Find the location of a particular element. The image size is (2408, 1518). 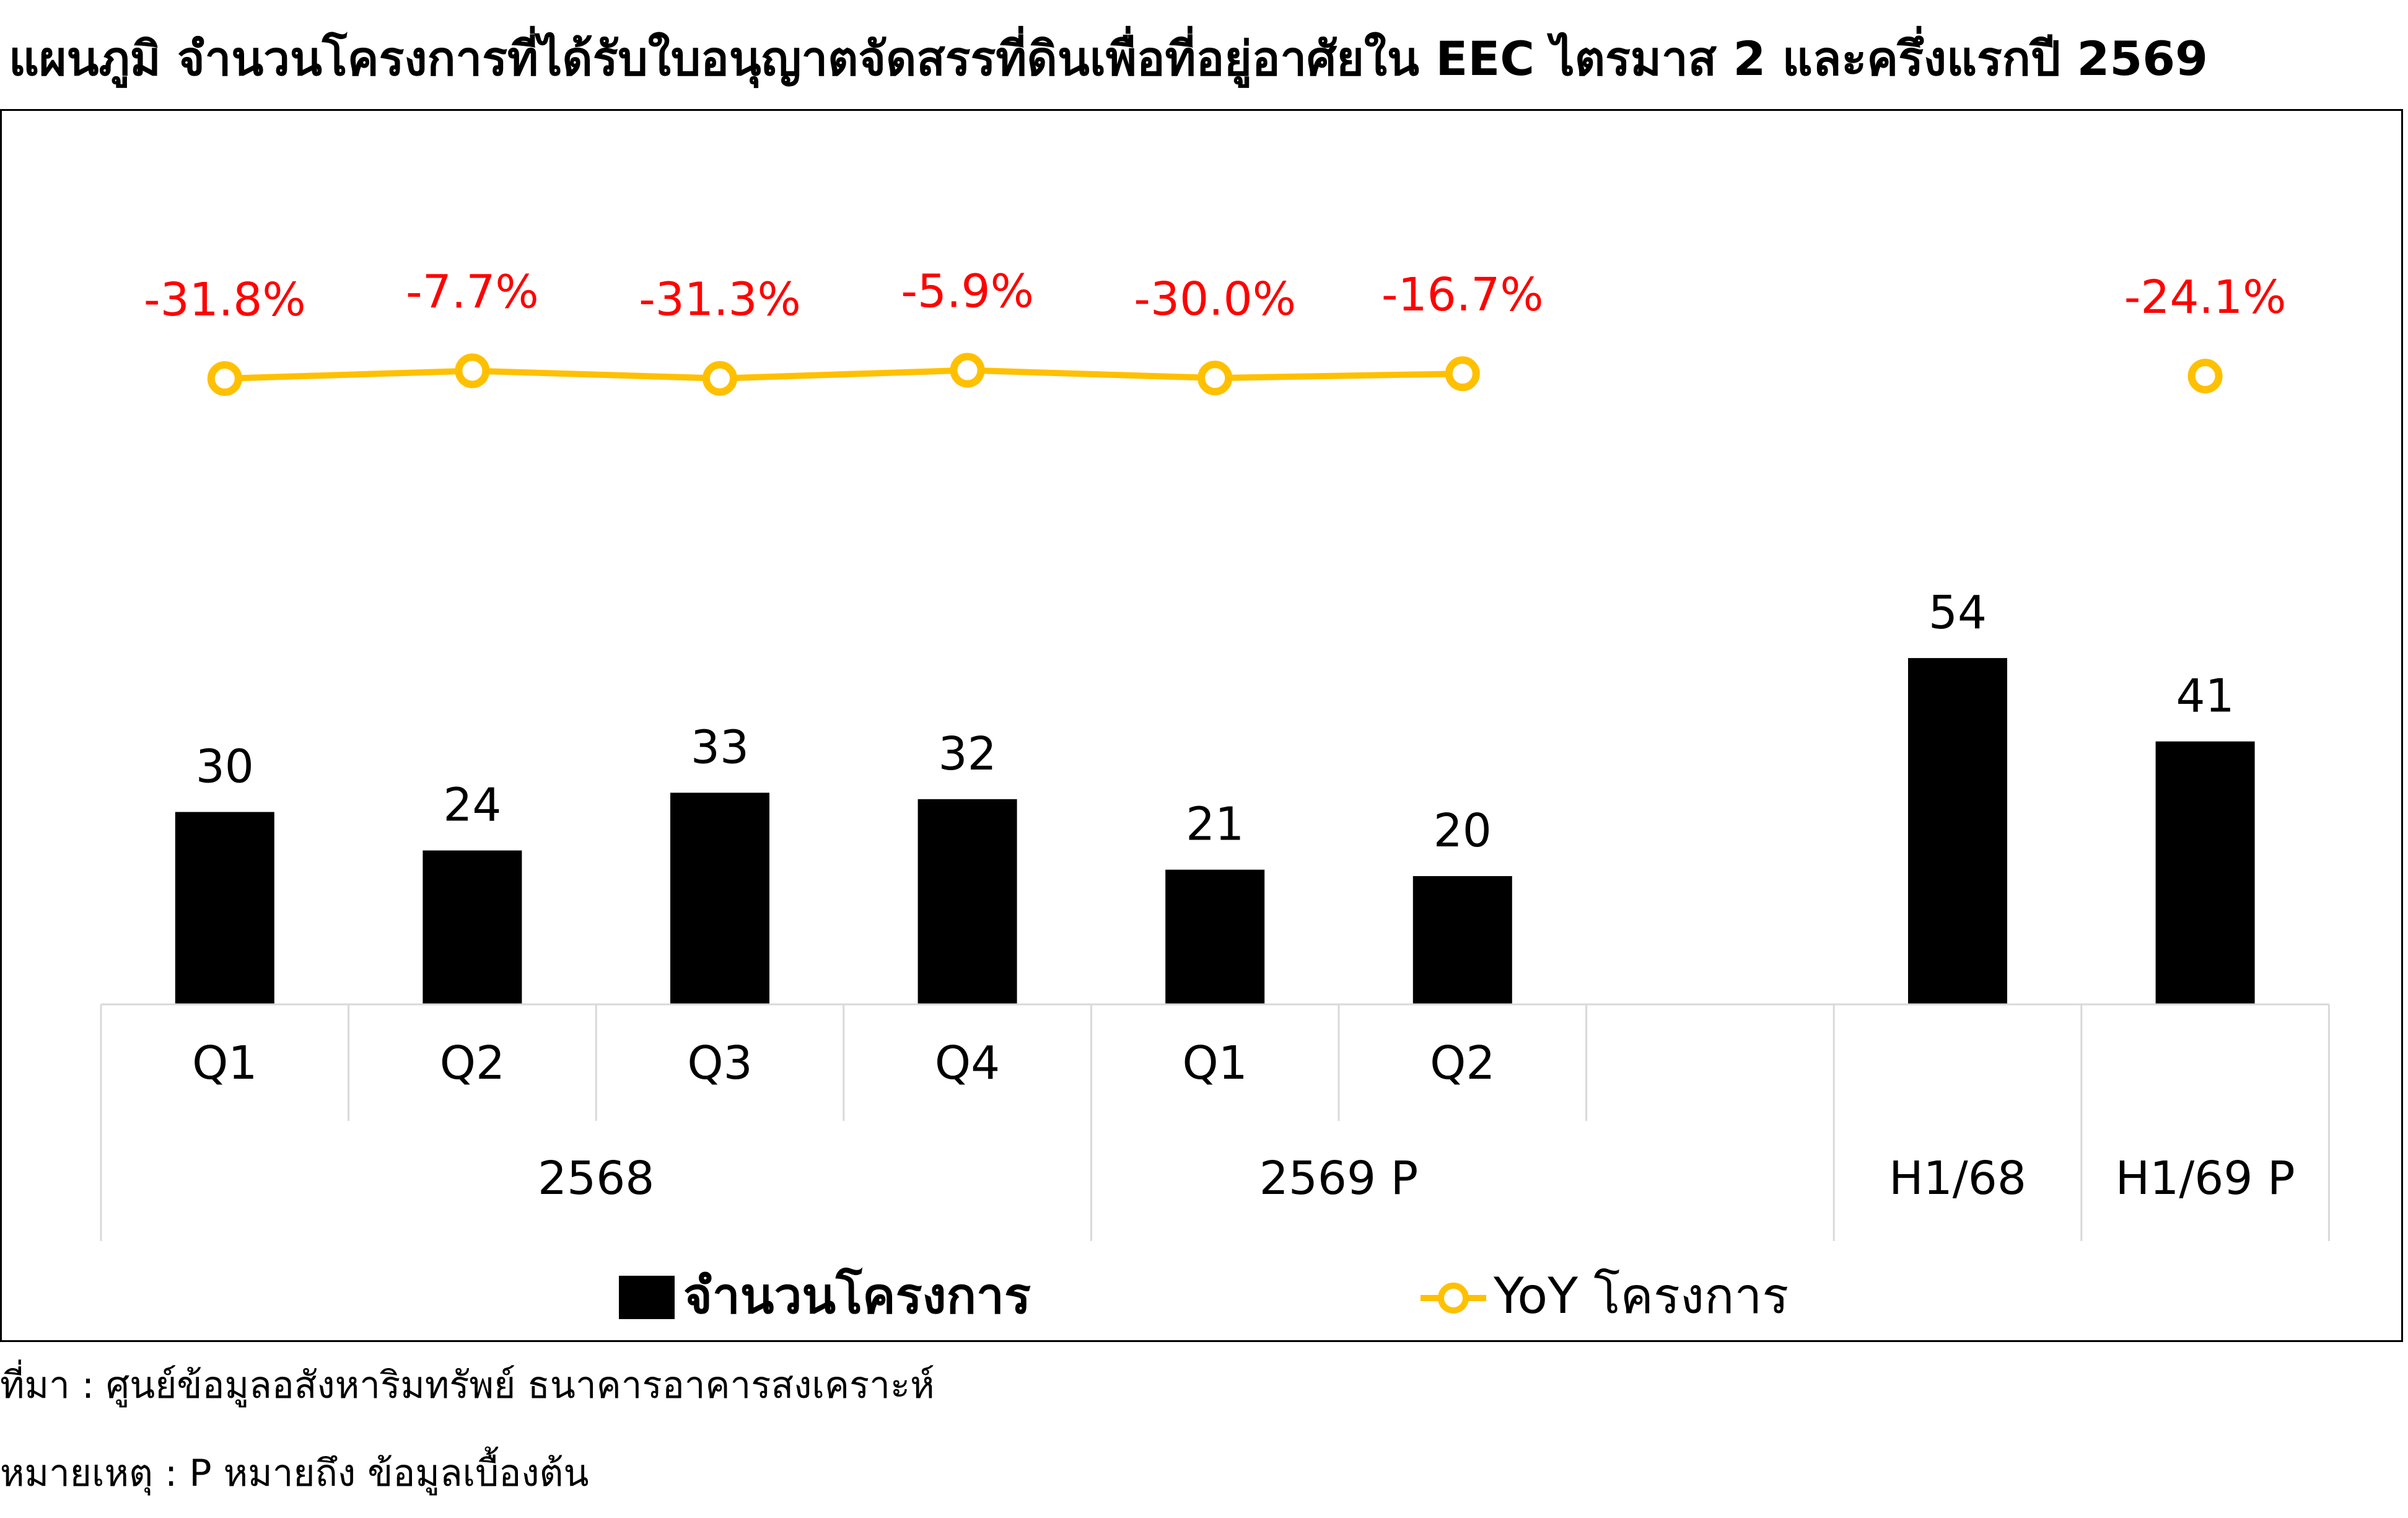

yoy-value-label-8: -24.1% is located at coordinates (2205, 297).